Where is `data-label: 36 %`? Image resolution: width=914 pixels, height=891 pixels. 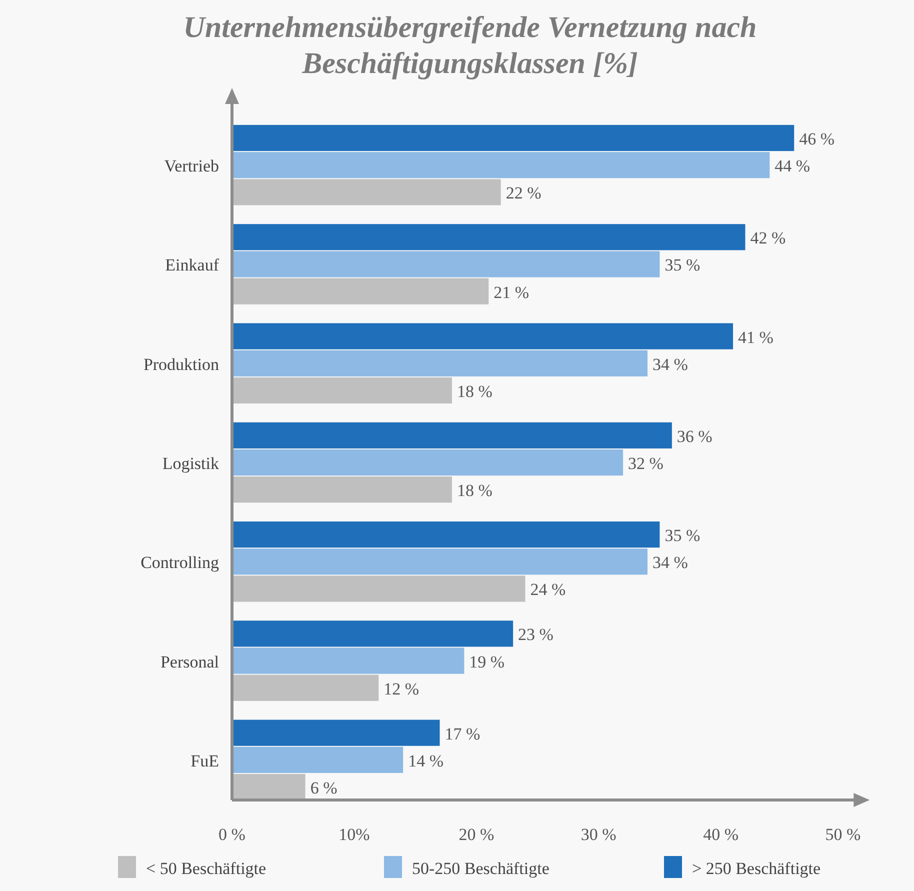
data-label: 36 % is located at coordinates (694, 436).